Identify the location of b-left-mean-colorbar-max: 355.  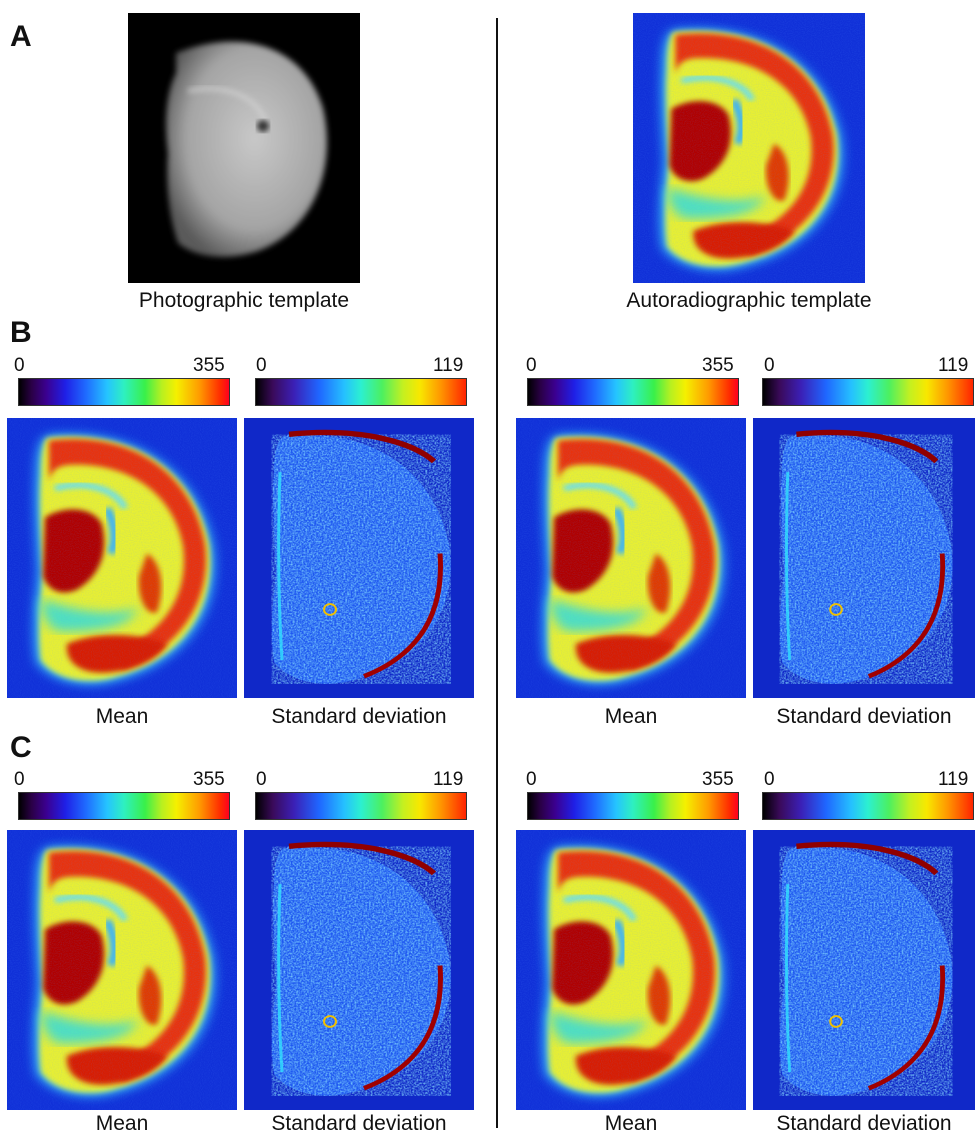
(209, 365).